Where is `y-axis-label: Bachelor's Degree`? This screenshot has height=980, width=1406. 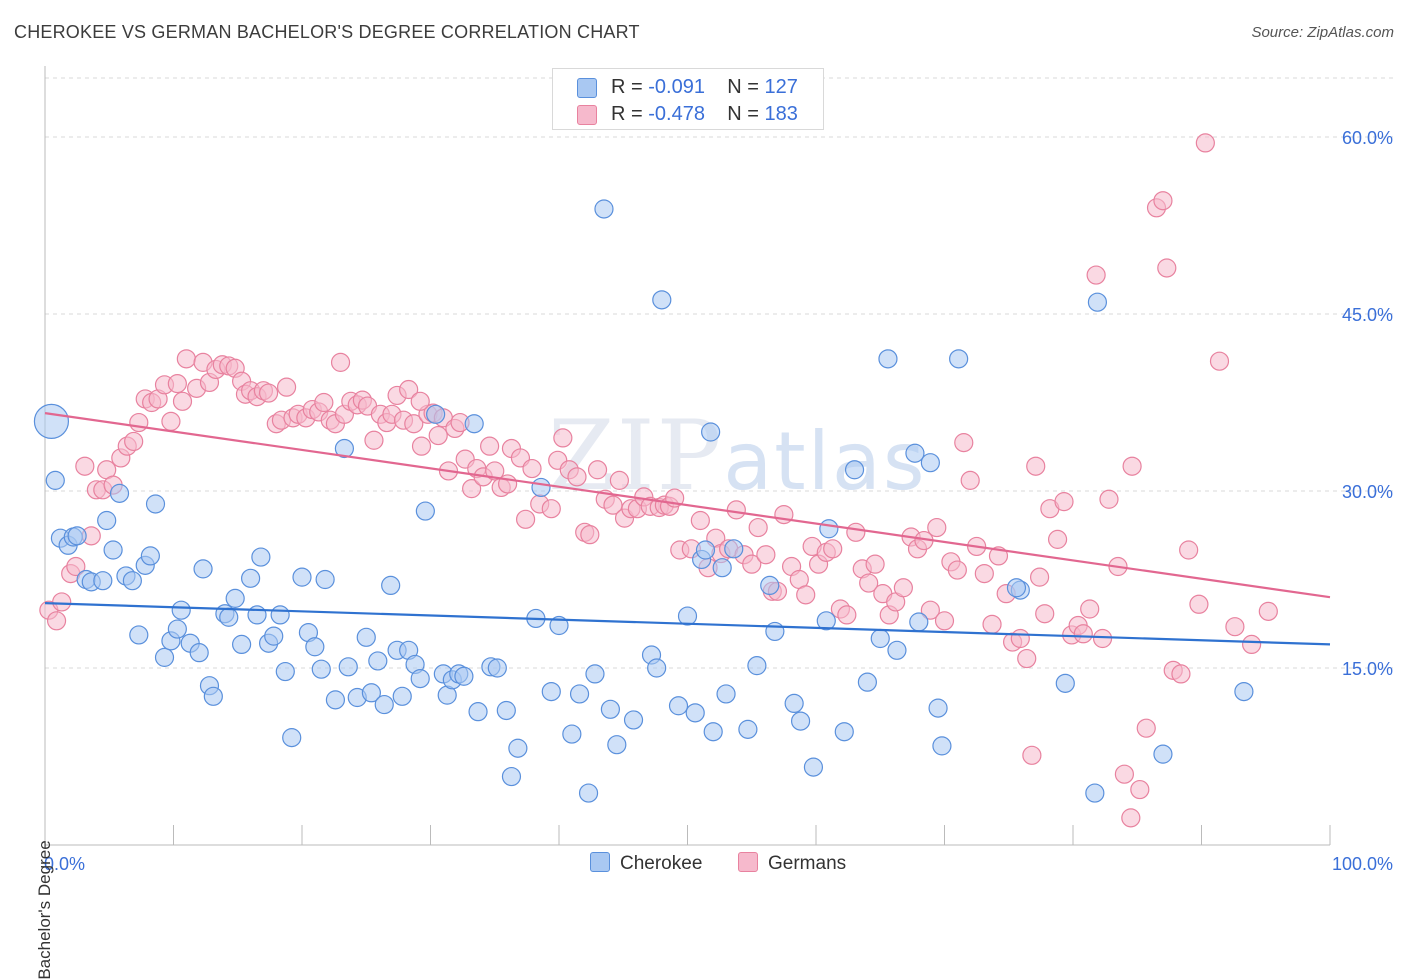 y-axis-label: Bachelor's Degree is located at coordinates (44, 910).